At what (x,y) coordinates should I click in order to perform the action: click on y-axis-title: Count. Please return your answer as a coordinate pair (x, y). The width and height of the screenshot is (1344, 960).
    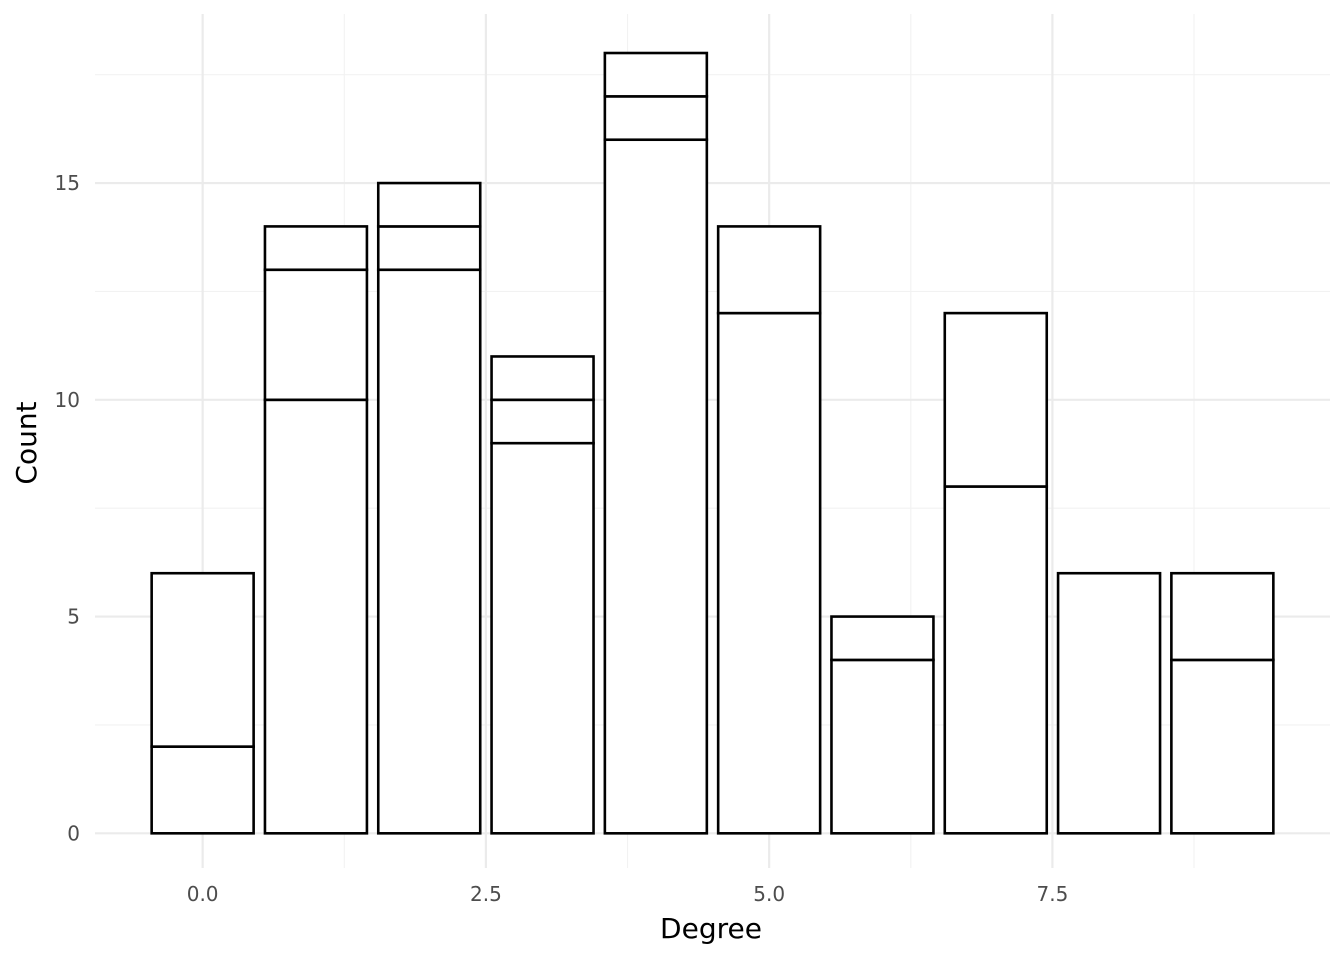
    Looking at the image, I should click on (26, 442).